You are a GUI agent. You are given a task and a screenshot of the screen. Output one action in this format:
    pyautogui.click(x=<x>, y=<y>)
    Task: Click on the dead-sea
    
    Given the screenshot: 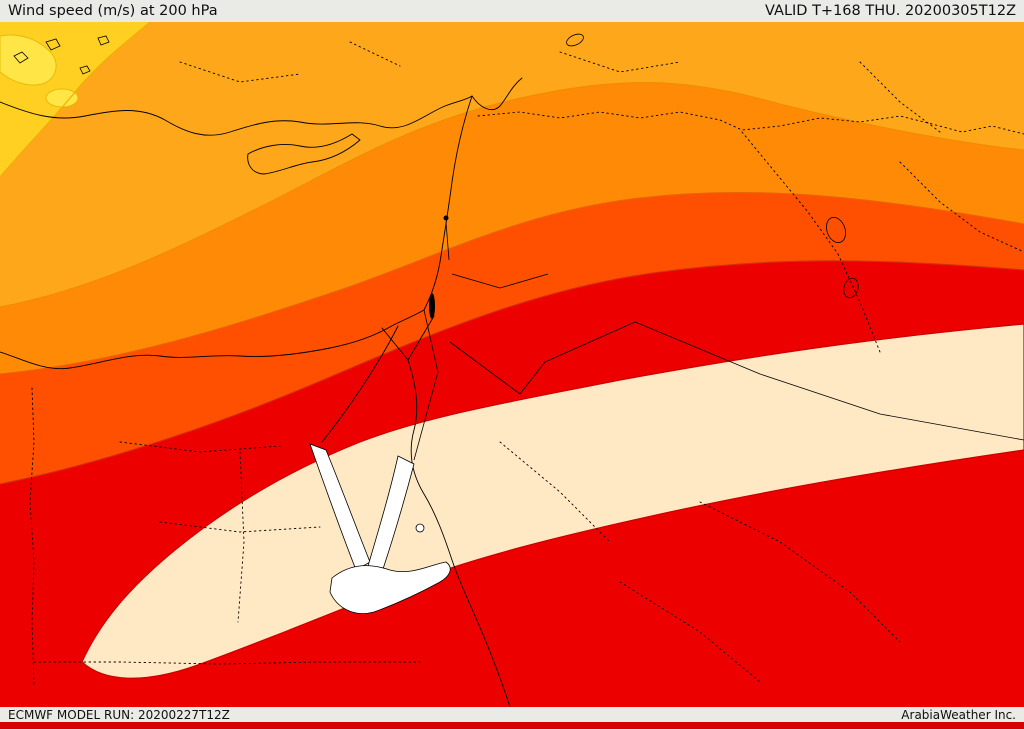 What is the action you would take?
    pyautogui.click(x=432, y=306)
    